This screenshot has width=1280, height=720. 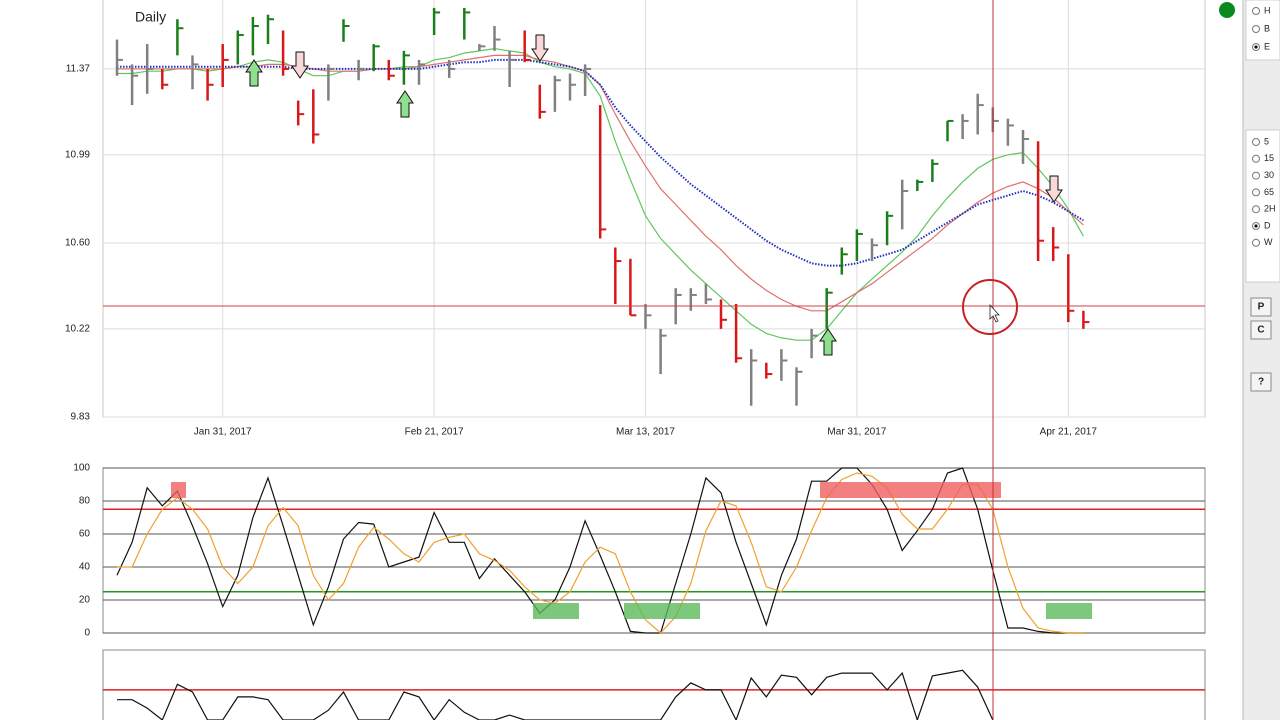 I want to click on mouse-cursor, so click(x=994, y=313).